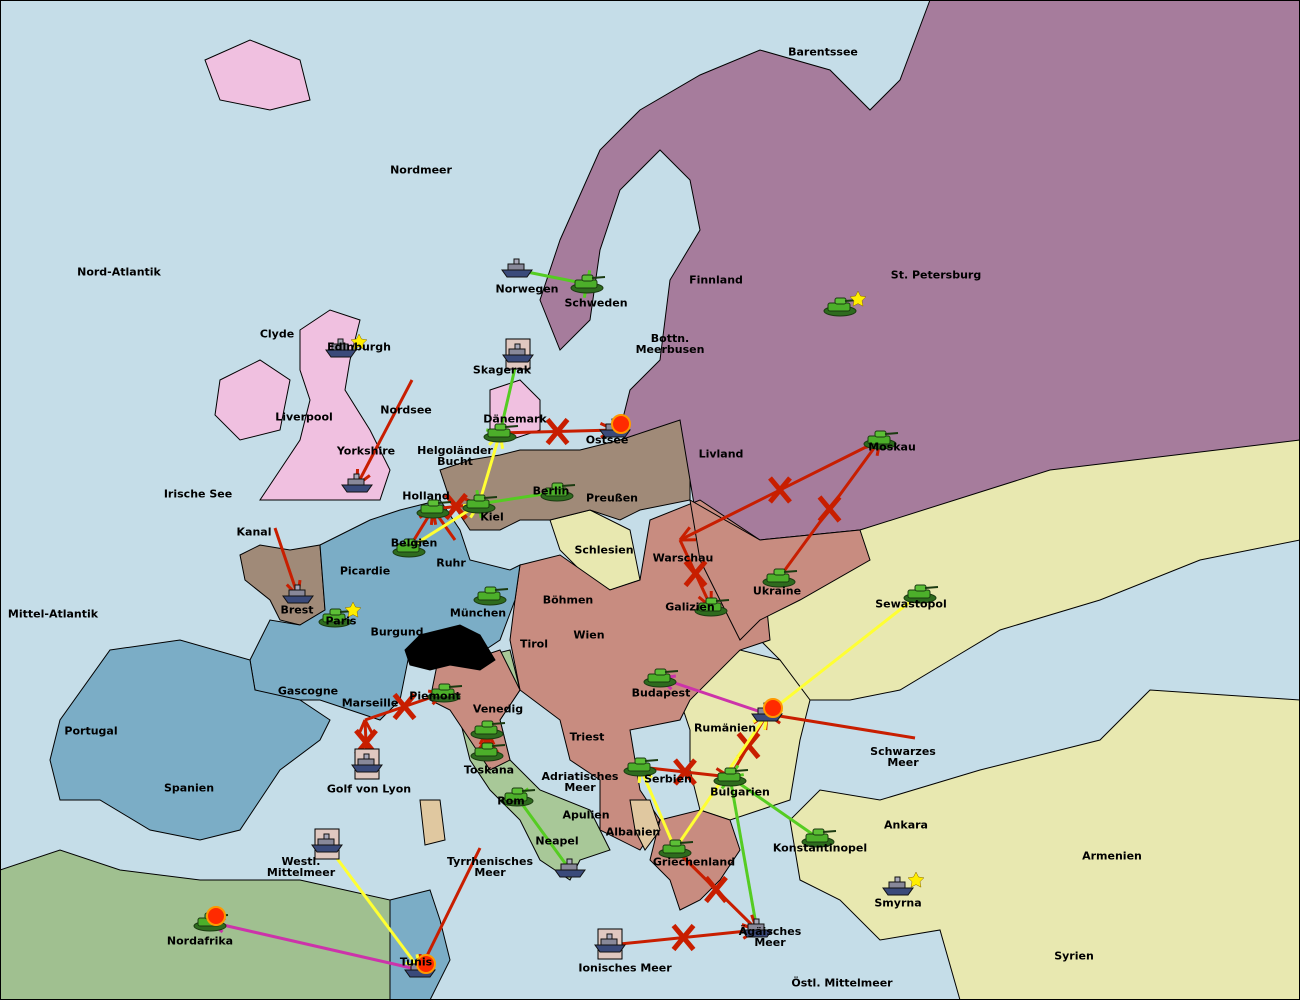 The image size is (1300, 1000). I want to click on province-label: Nord-Atlantik, so click(119, 272).